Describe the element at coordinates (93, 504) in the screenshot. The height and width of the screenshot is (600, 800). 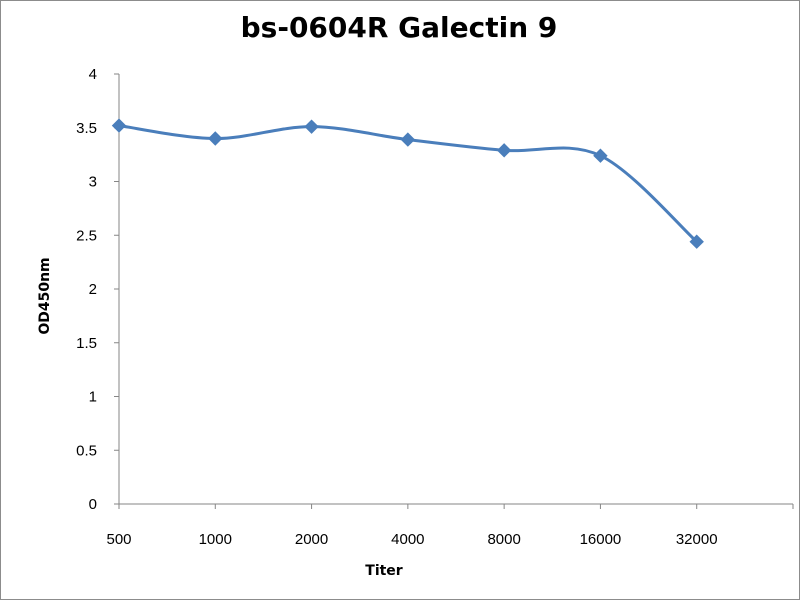
I see `y-tick-label: 0` at that location.